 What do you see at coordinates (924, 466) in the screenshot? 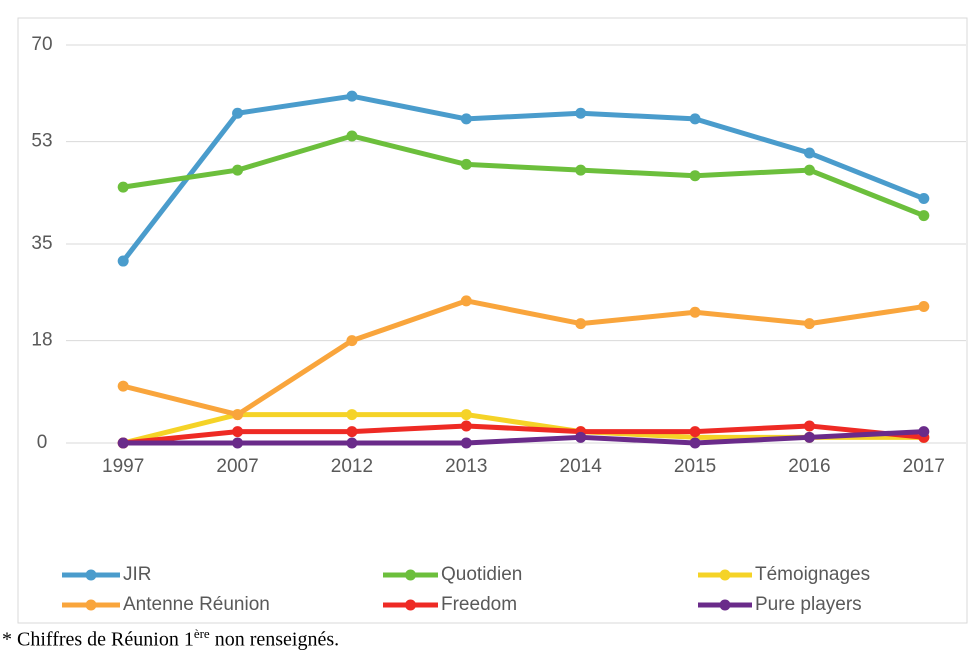
I see `x-tick-label: 2017` at bounding box center [924, 466].